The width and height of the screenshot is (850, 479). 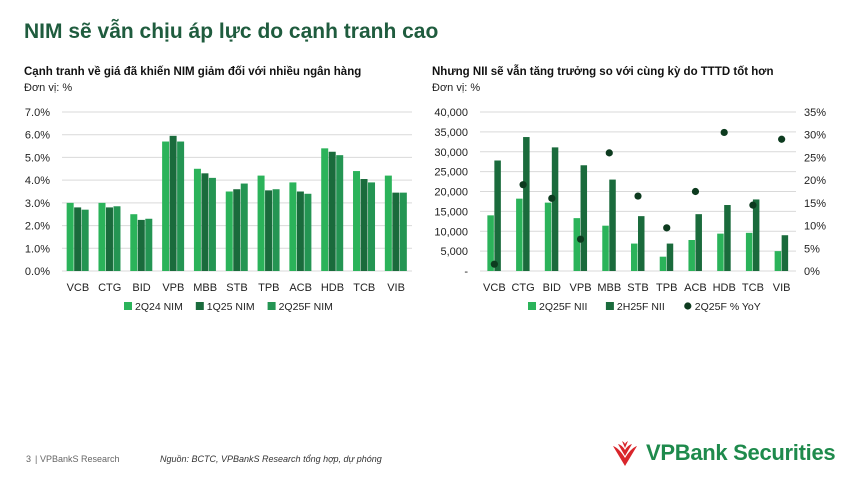 I want to click on x-tick-label: TCB, so click(x=364, y=288).